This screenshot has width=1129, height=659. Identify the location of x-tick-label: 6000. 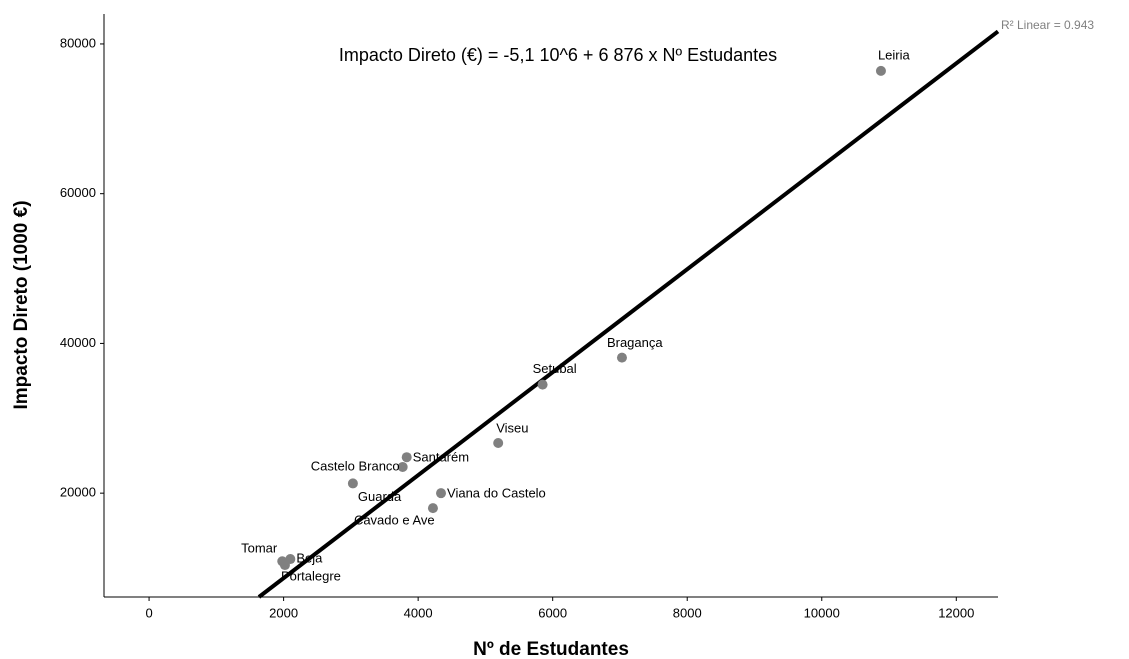
(552, 612).